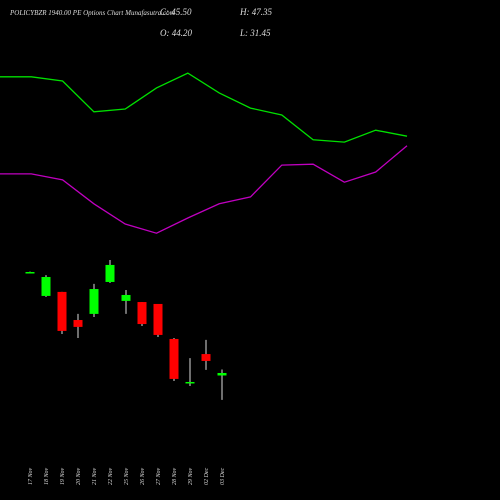  Describe the element at coordinates (255, 12) in the screenshot. I see `high-label: H: 47.35` at that location.